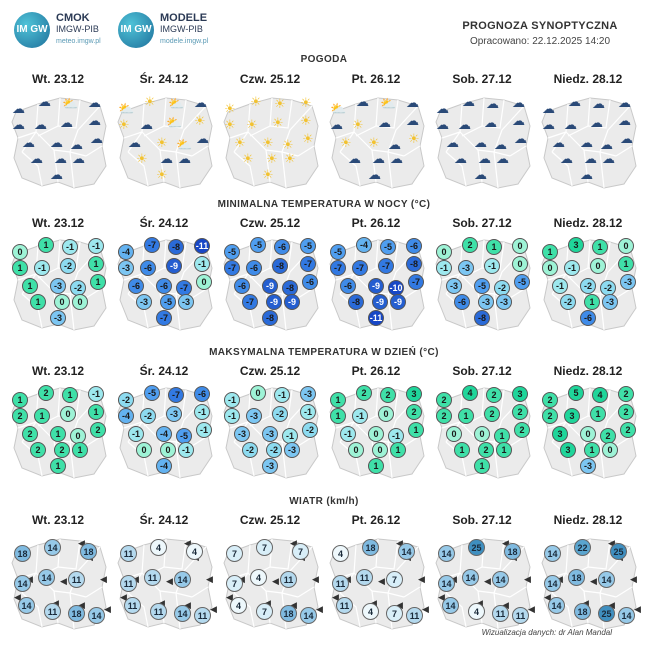 Image resolution: width=648 pixels, height=660 pixels. Describe the element at coordinates (270, 142) in the screenshot. I see `weather-map-2: ☀ ☀ ☀ ☀ ☀ ☀ ☀ ☀ ☀ ☀ ☀ ☀ ☀ ☀ ☀ ☀` at that location.